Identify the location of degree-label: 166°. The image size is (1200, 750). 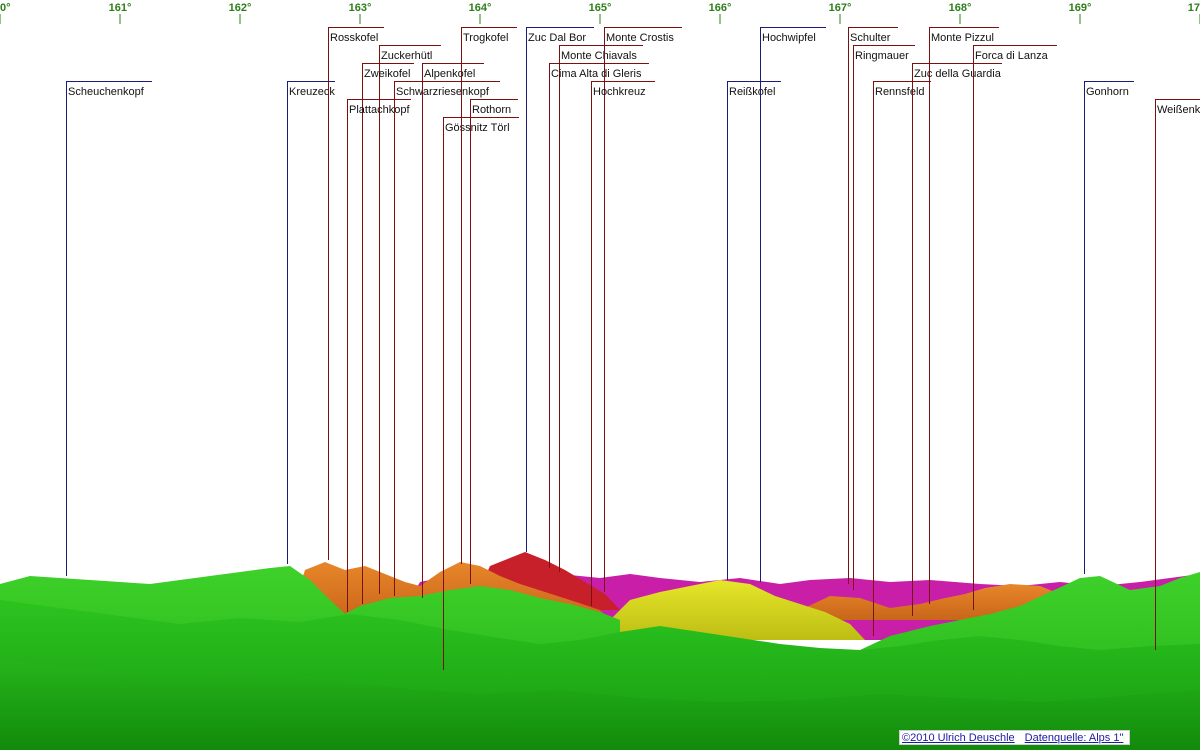
(720, 8).